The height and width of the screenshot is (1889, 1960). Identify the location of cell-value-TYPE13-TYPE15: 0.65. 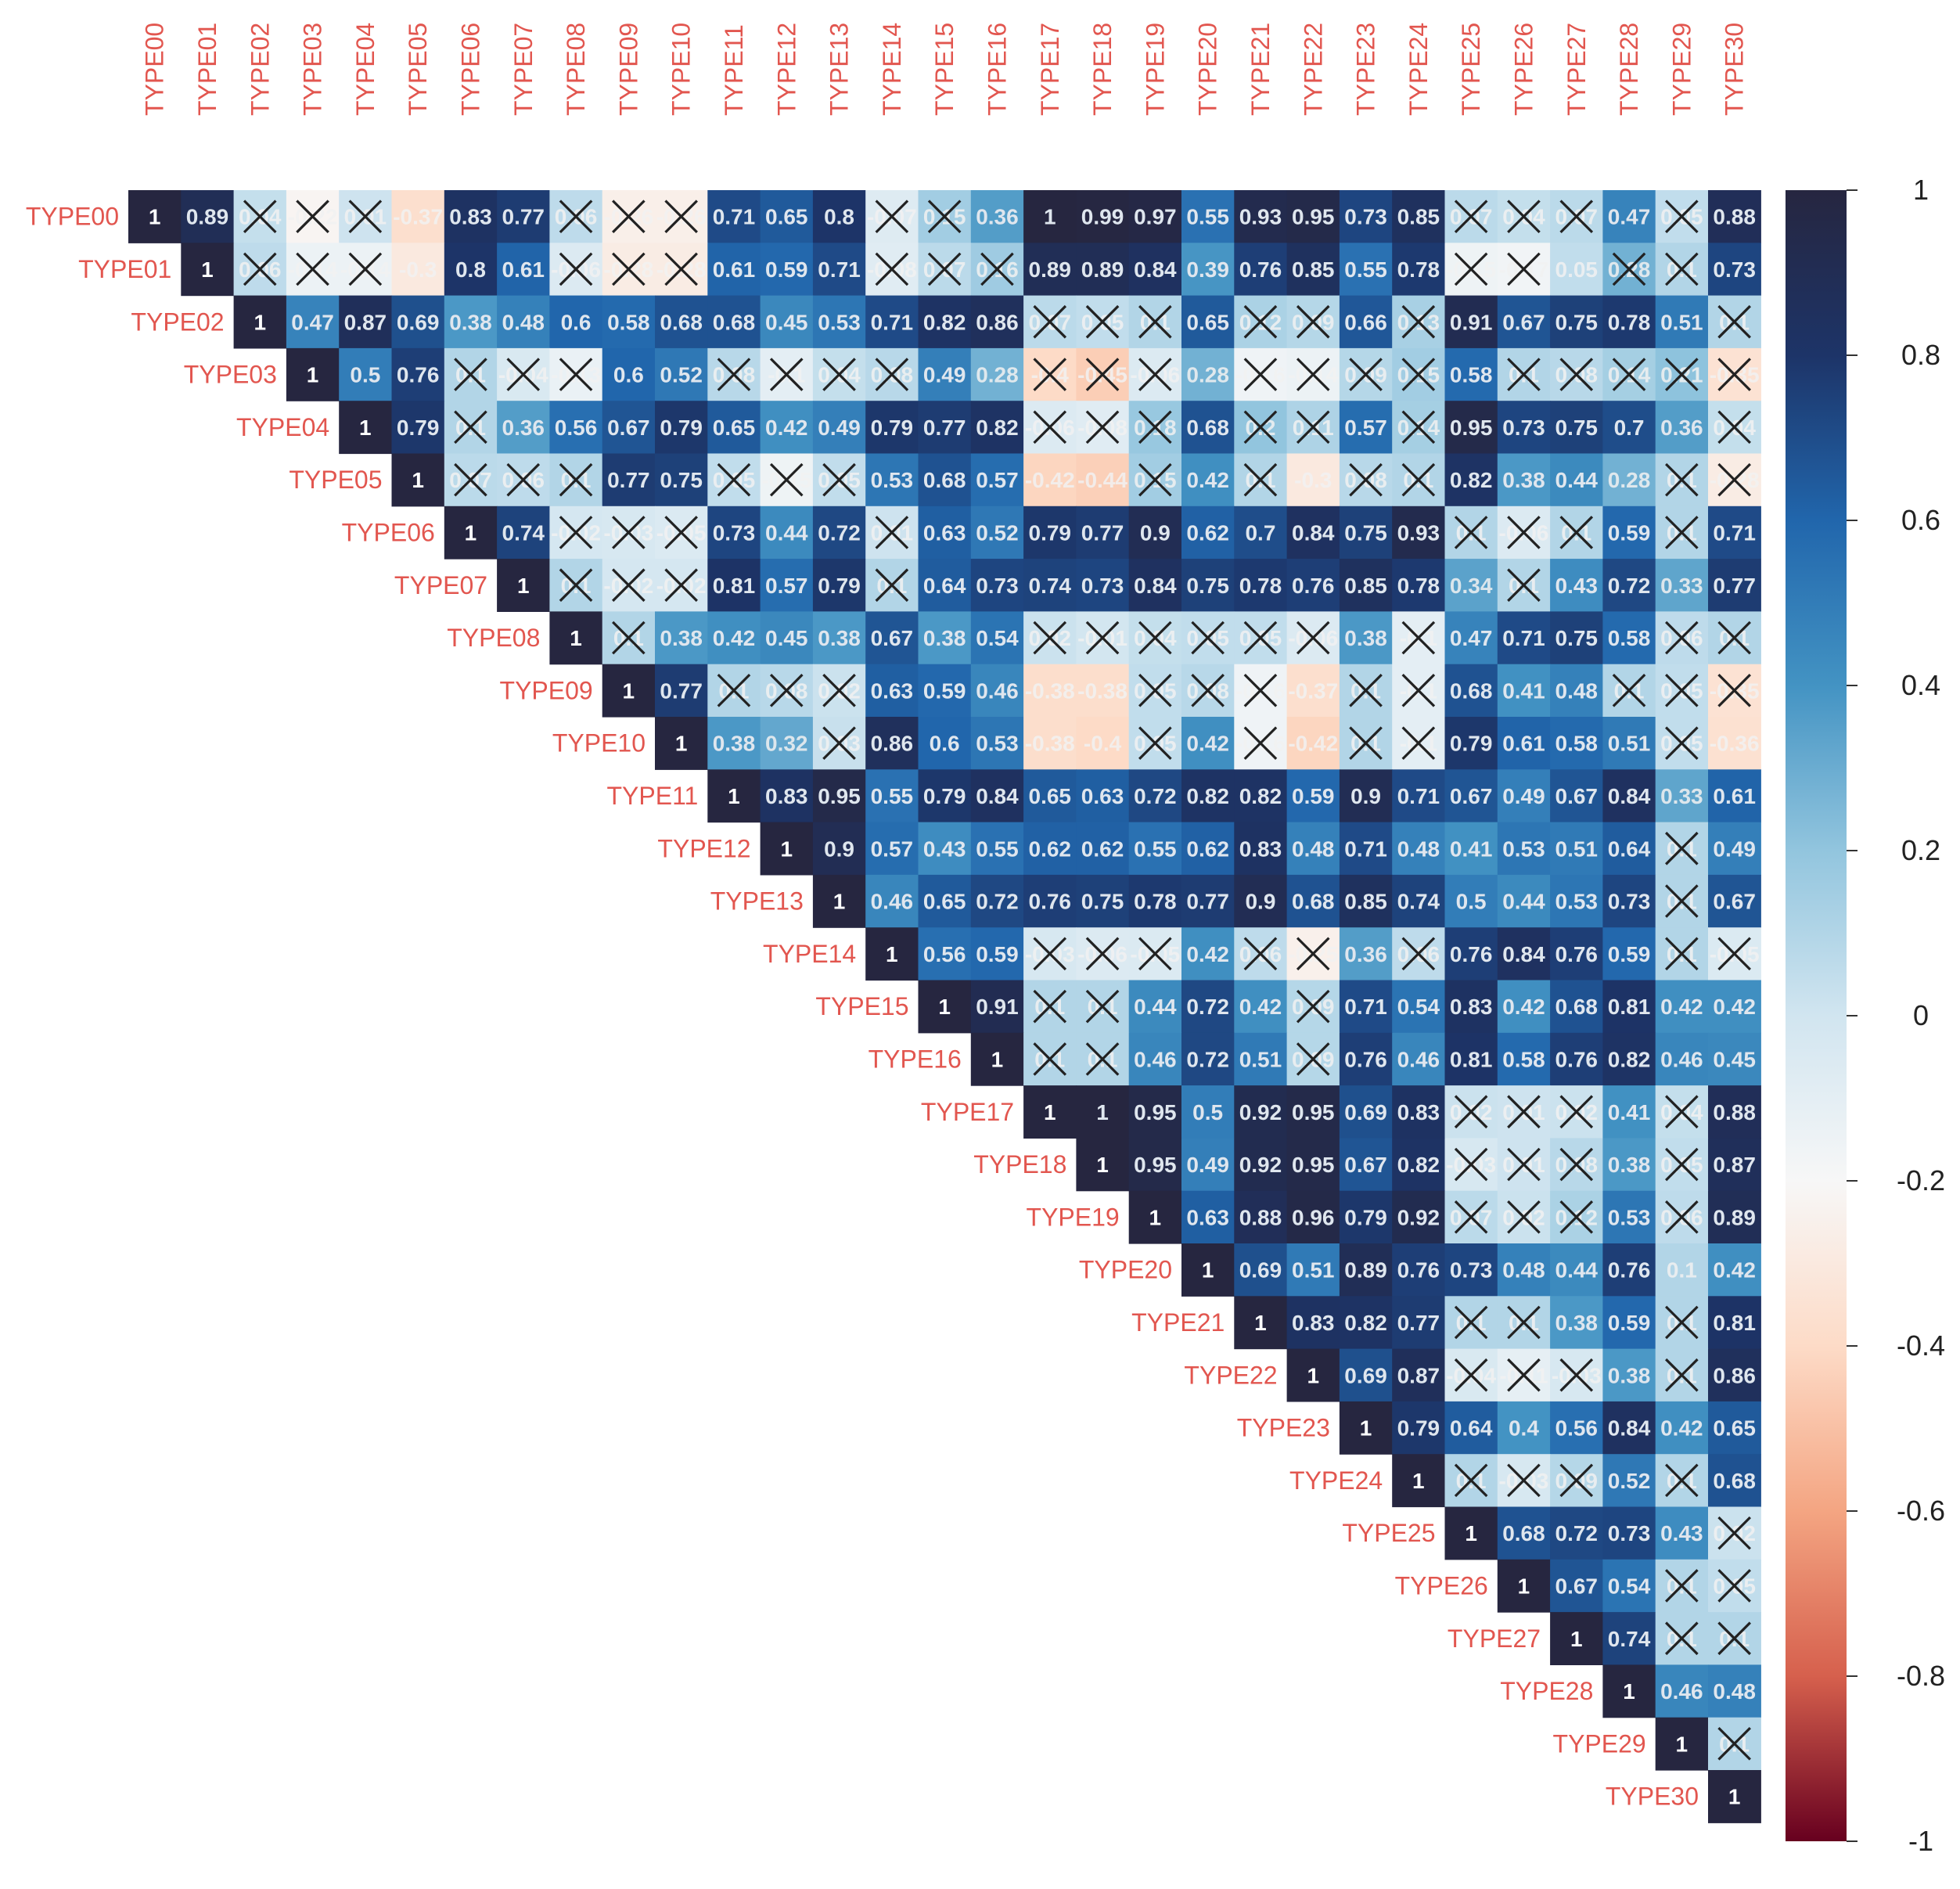
(945, 902).